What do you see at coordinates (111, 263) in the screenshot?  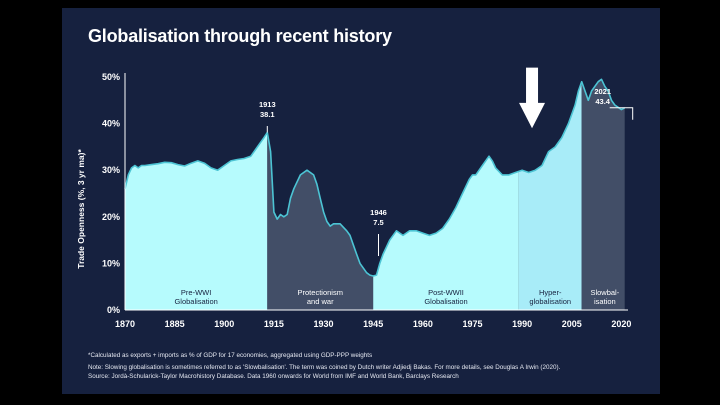 I see `y-tick-label: 10%` at bounding box center [111, 263].